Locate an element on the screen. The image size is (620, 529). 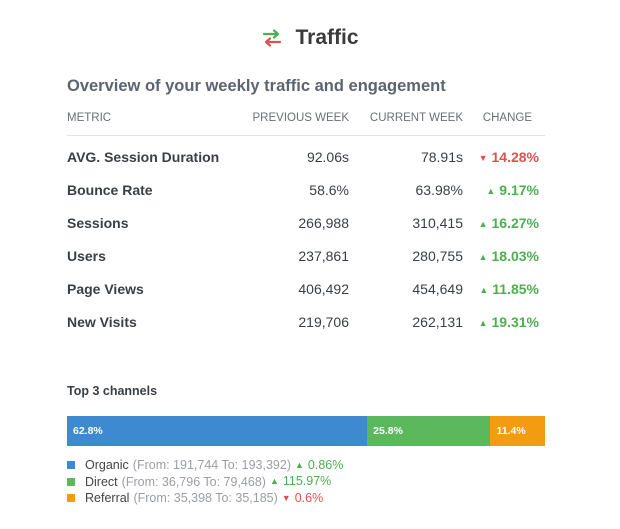
change-value: ▲ 19.31% is located at coordinates (504, 321).